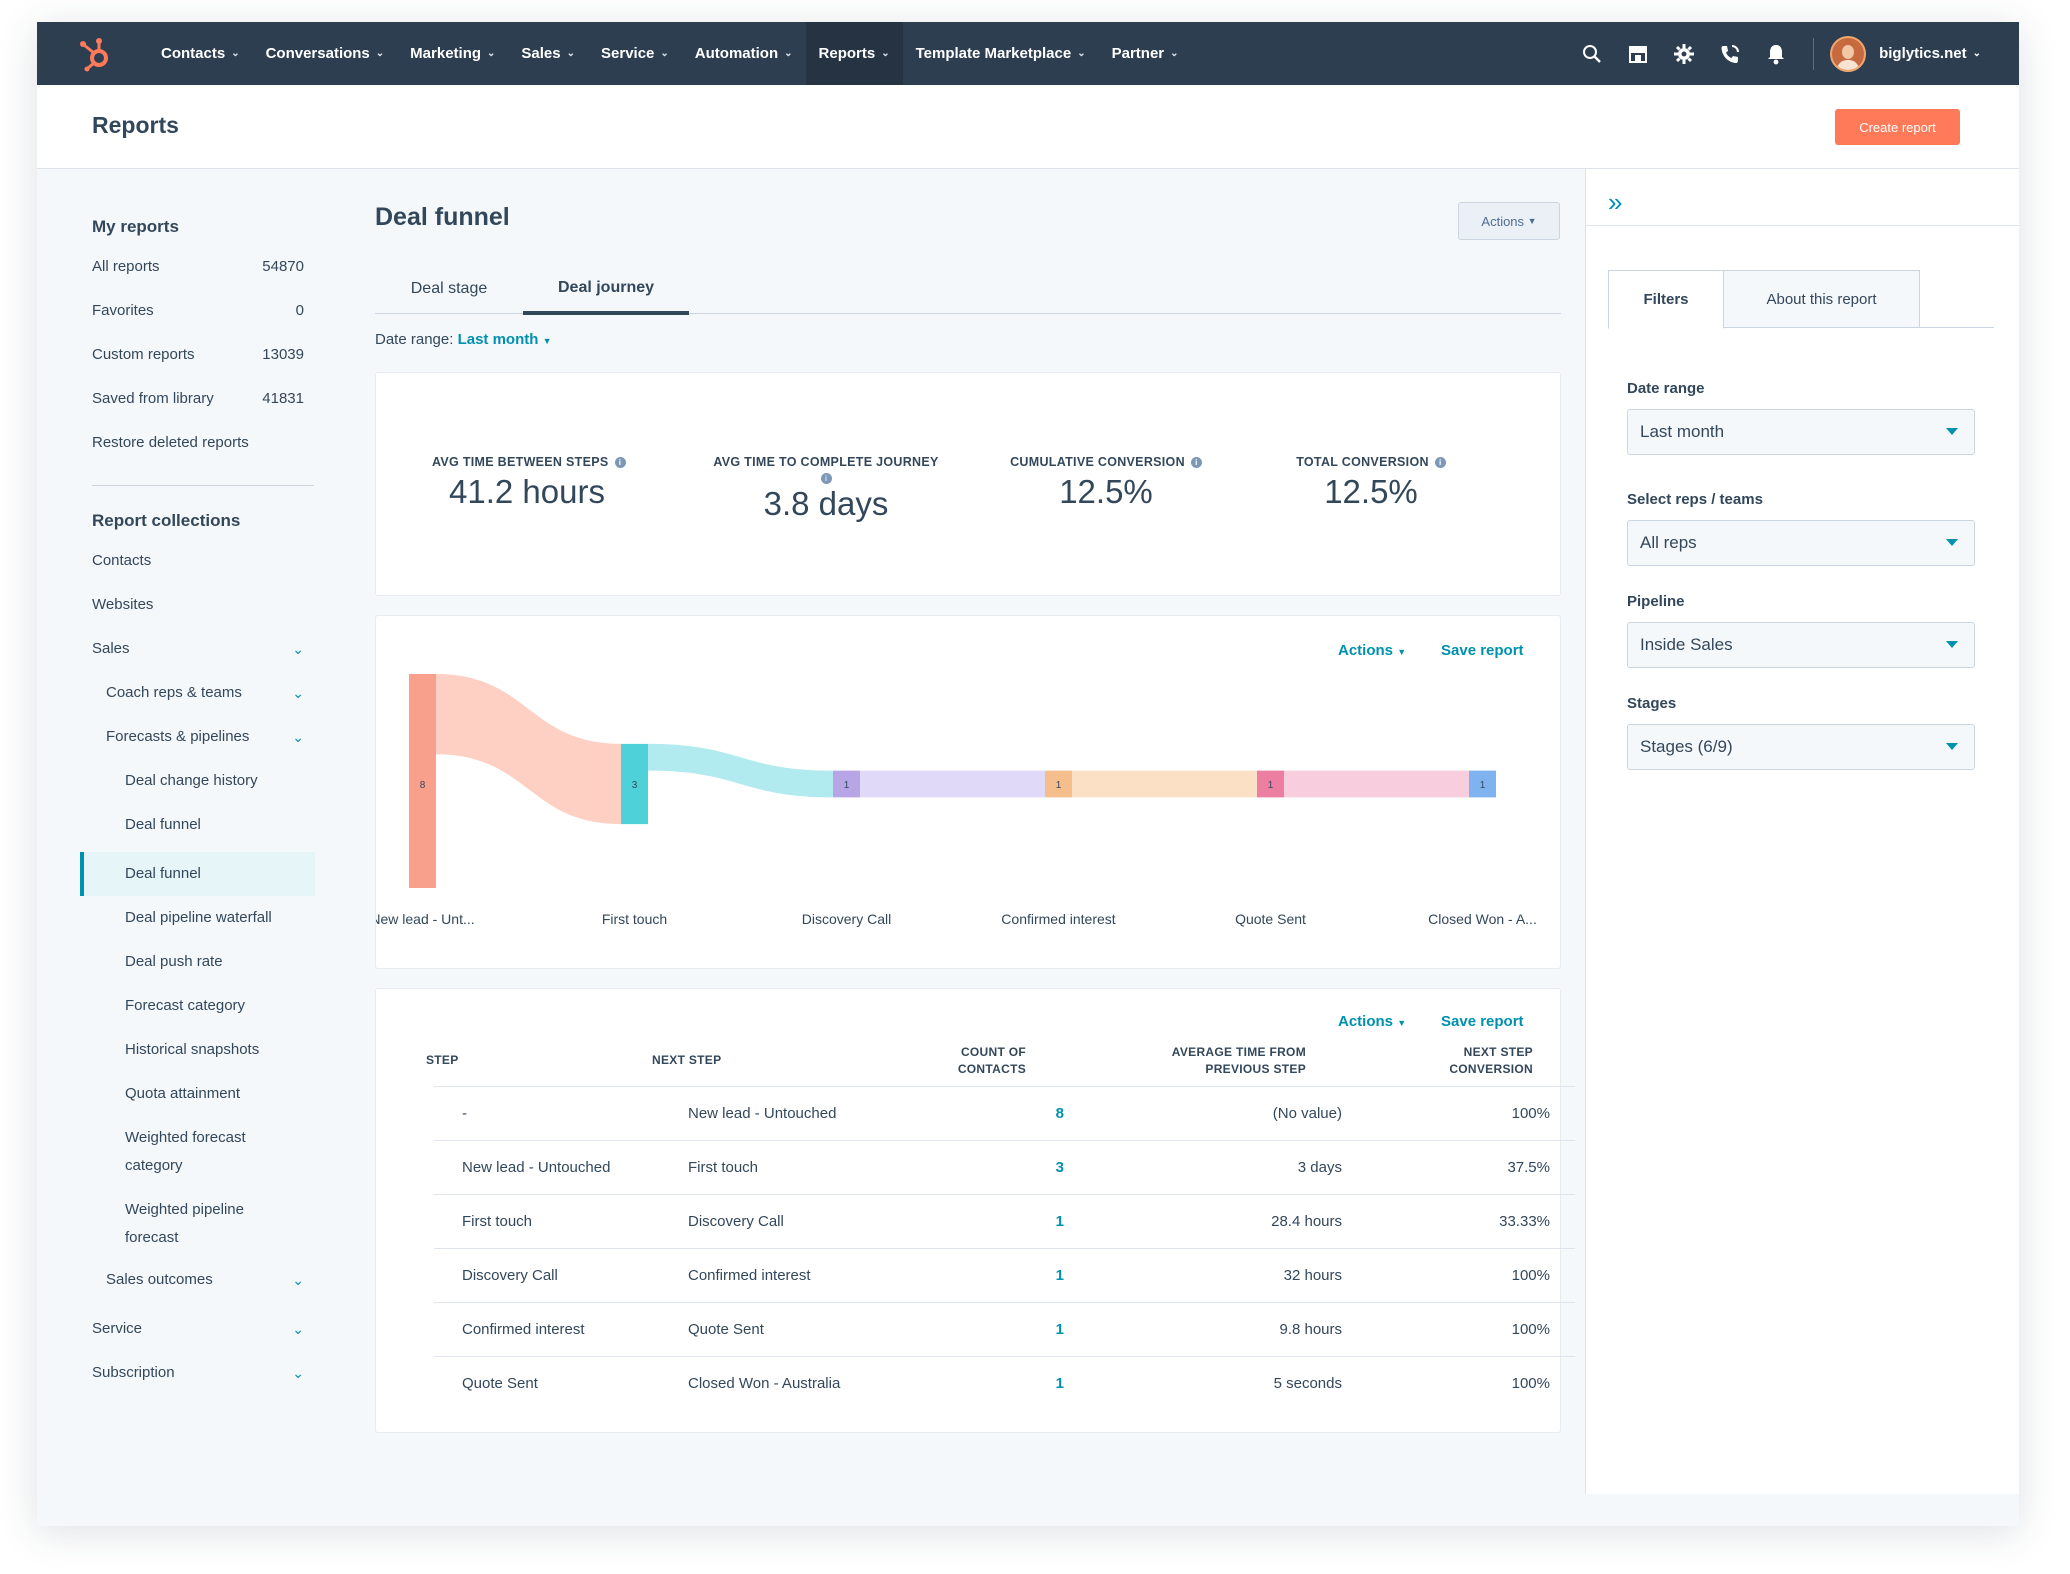 The width and height of the screenshot is (2070, 1574). Describe the element at coordinates (635, 53) in the screenshot. I see `nav-service: Service ⌄` at that location.